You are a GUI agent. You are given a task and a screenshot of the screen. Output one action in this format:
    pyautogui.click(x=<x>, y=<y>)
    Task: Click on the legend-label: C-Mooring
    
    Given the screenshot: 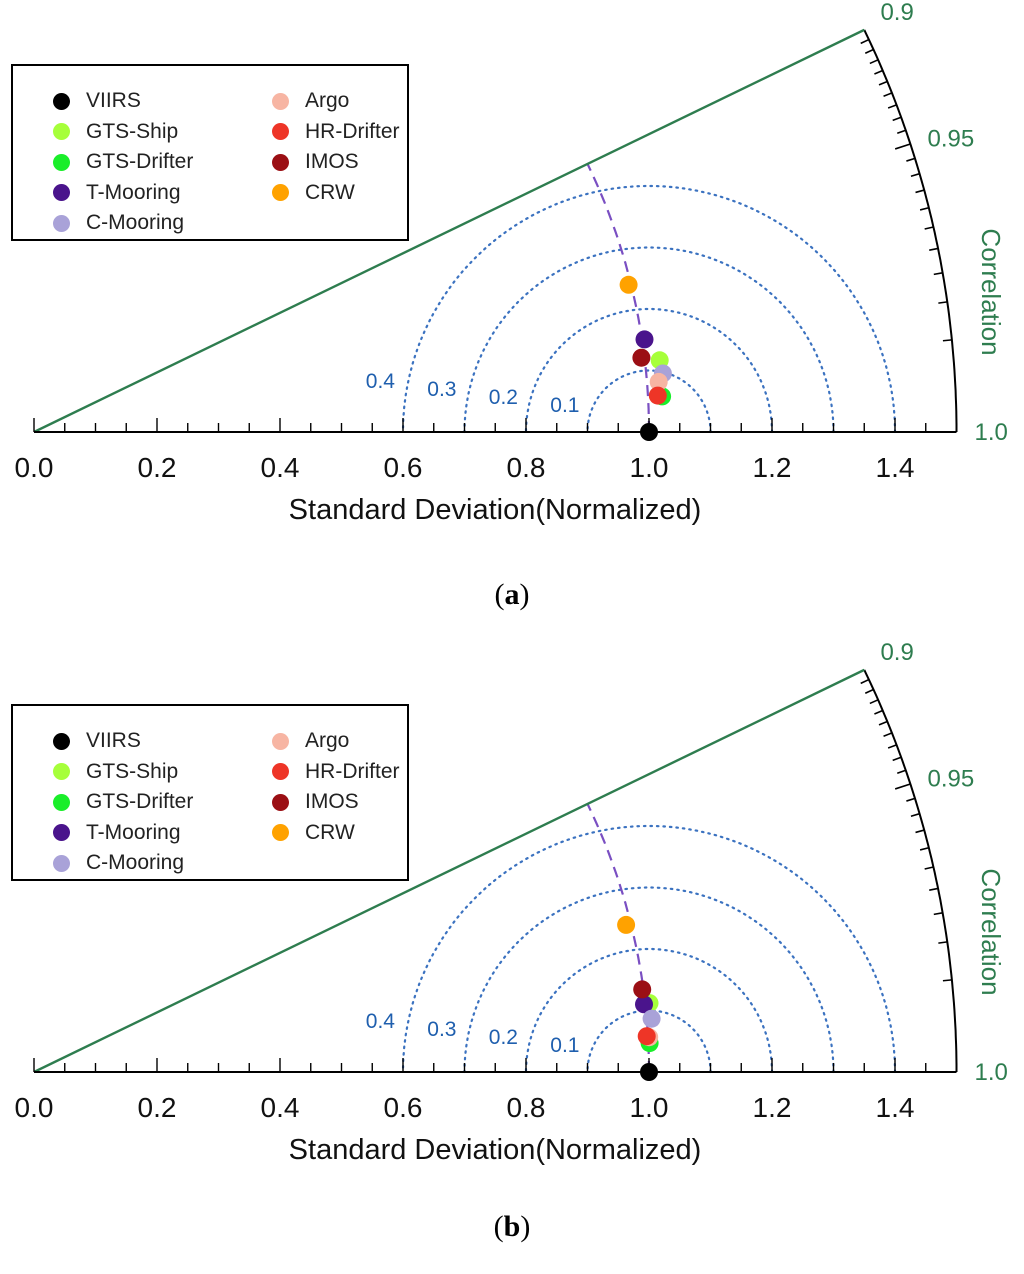 What is the action you would take?
    pyautogui.click(x=135, y=862)
    